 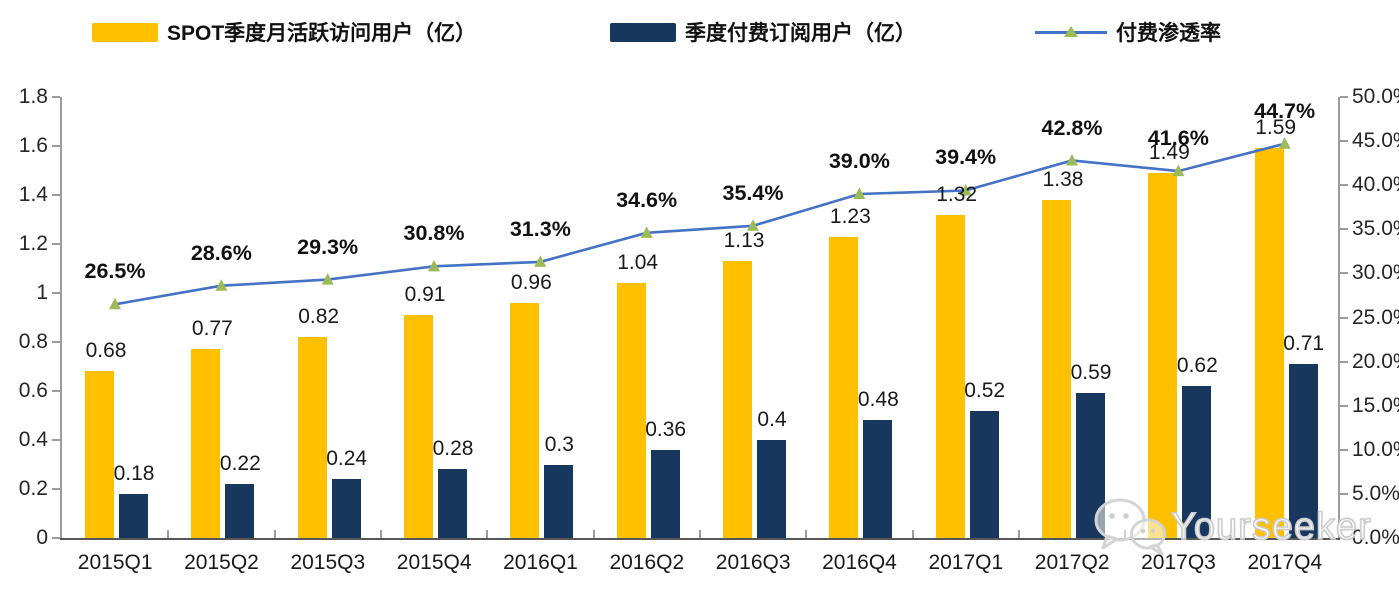 What do you see at coordinates (115, 562) in the screenshot?
I see `x-axis-category-label: 2015Q1` at bounding box center [115, 562].